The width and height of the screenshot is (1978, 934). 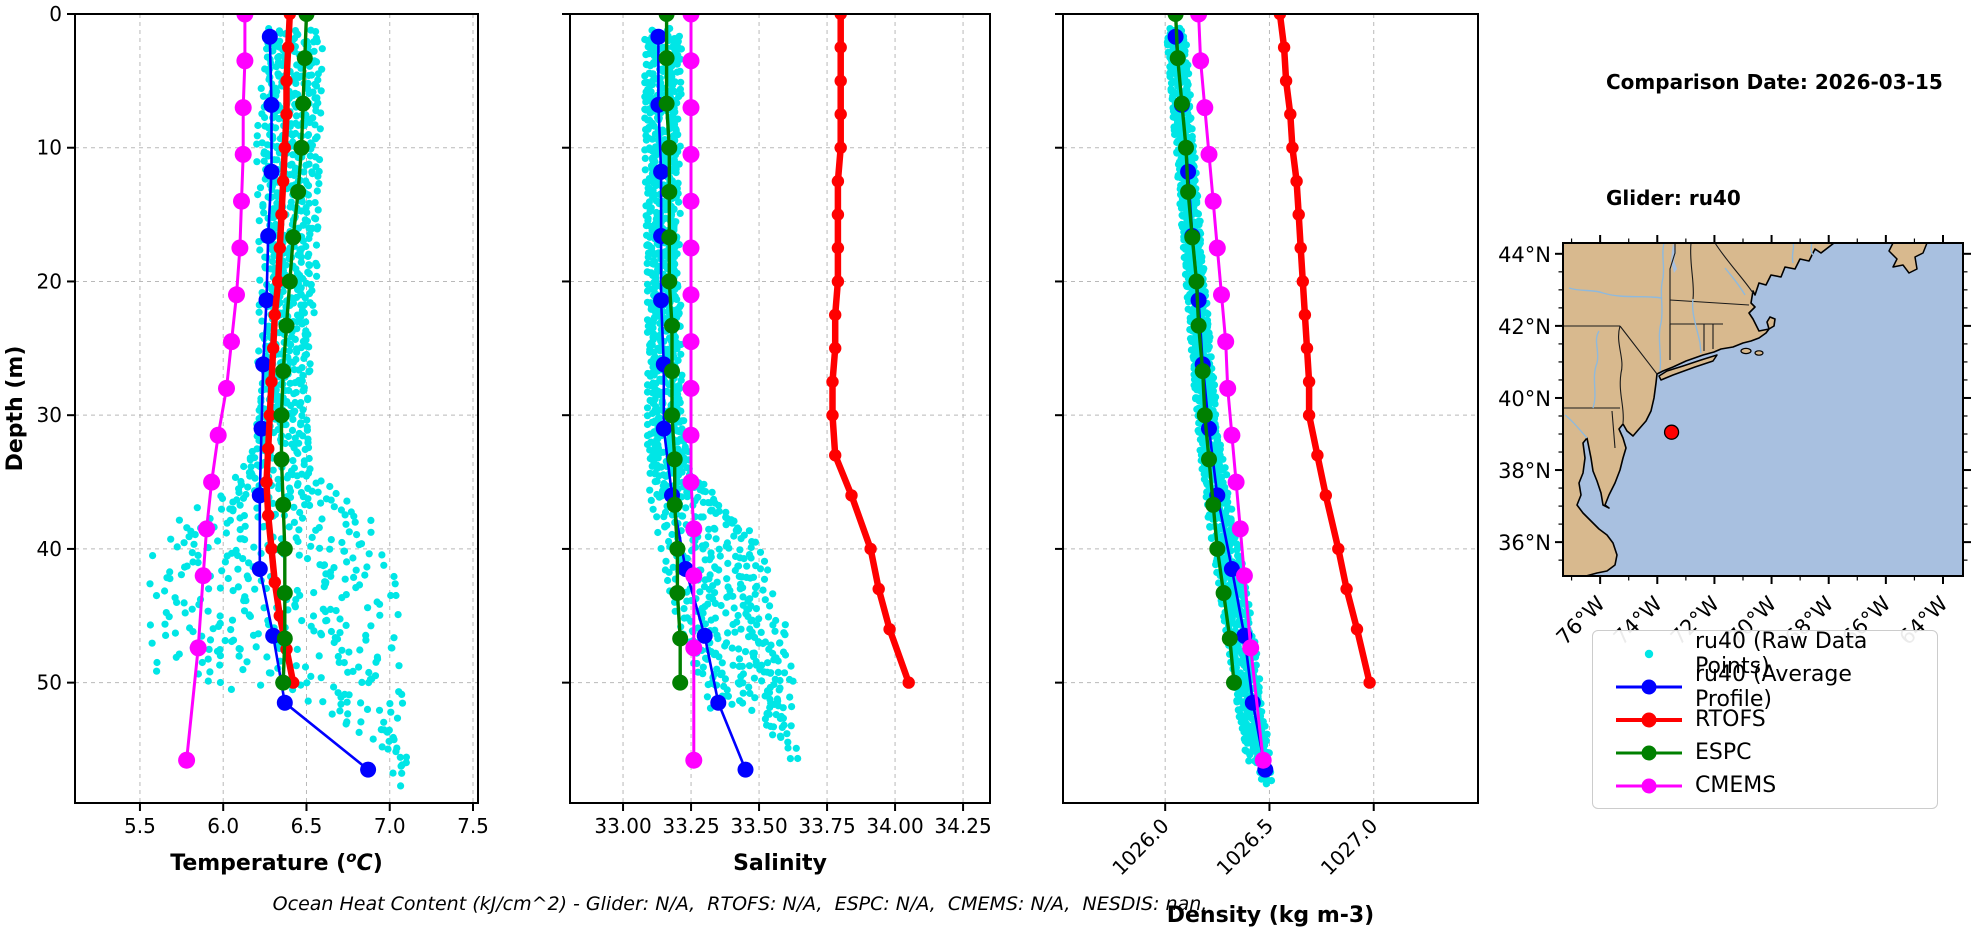 I want to click on map-state-borders, so click(x=1658, y=345).